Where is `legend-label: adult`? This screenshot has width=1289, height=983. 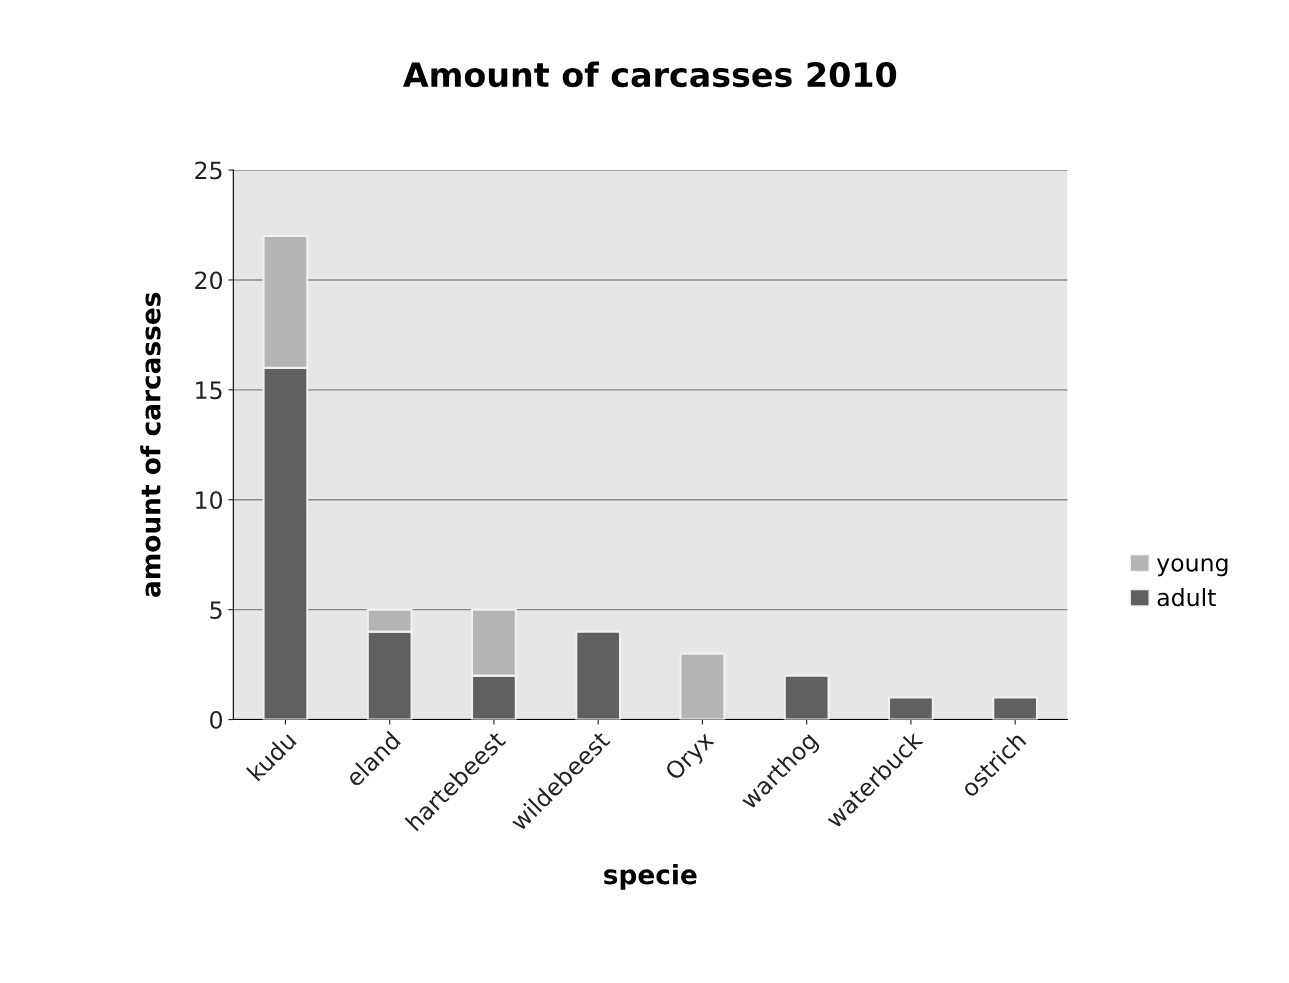 legend-label: adult is located at coordinates (1186, 597).